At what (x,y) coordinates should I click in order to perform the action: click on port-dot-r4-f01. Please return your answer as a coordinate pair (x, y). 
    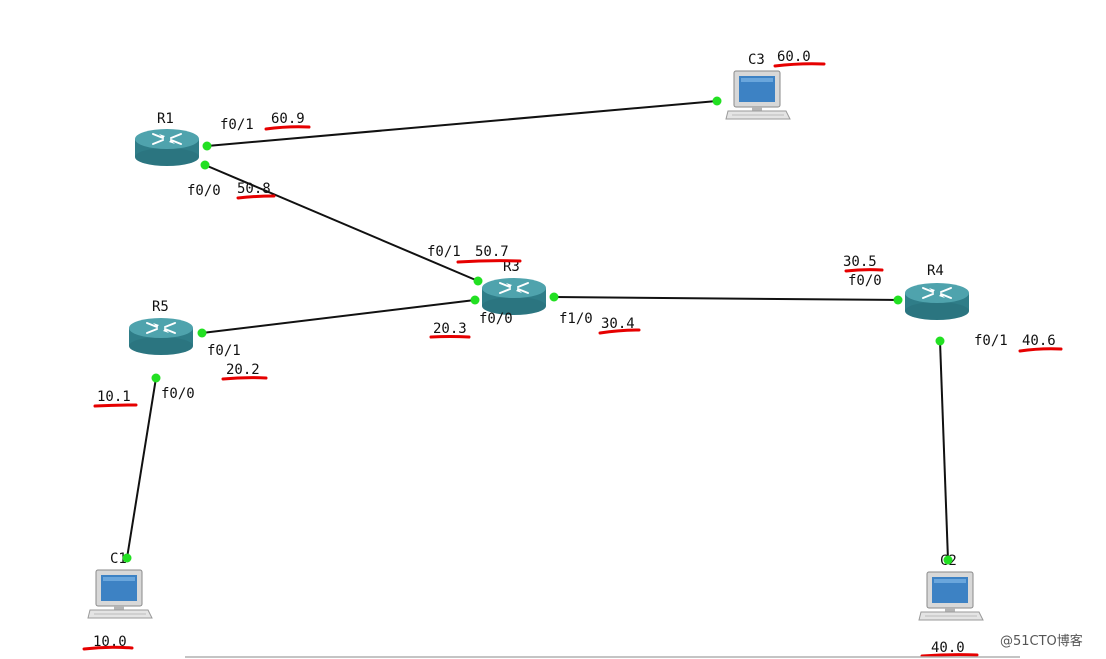
    Looking at the image, I should click on (940, 341).